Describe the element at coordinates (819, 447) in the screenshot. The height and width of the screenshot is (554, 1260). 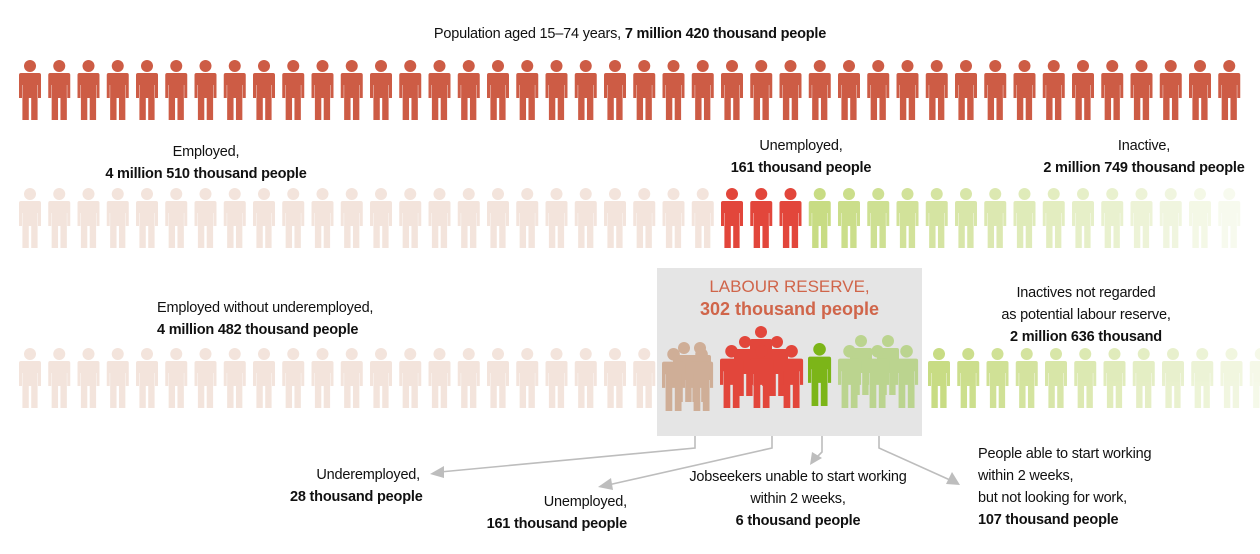
I see `connector-jobseekers` at that location.